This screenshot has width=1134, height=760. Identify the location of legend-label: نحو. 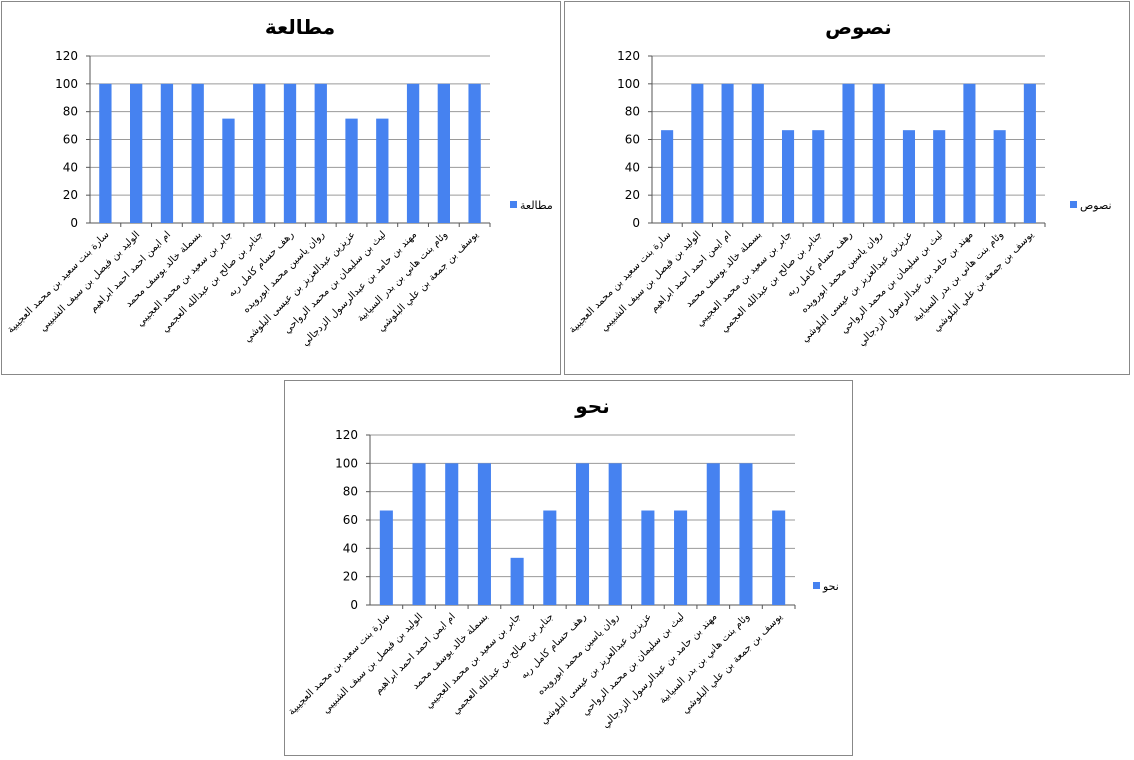
(830, 586).